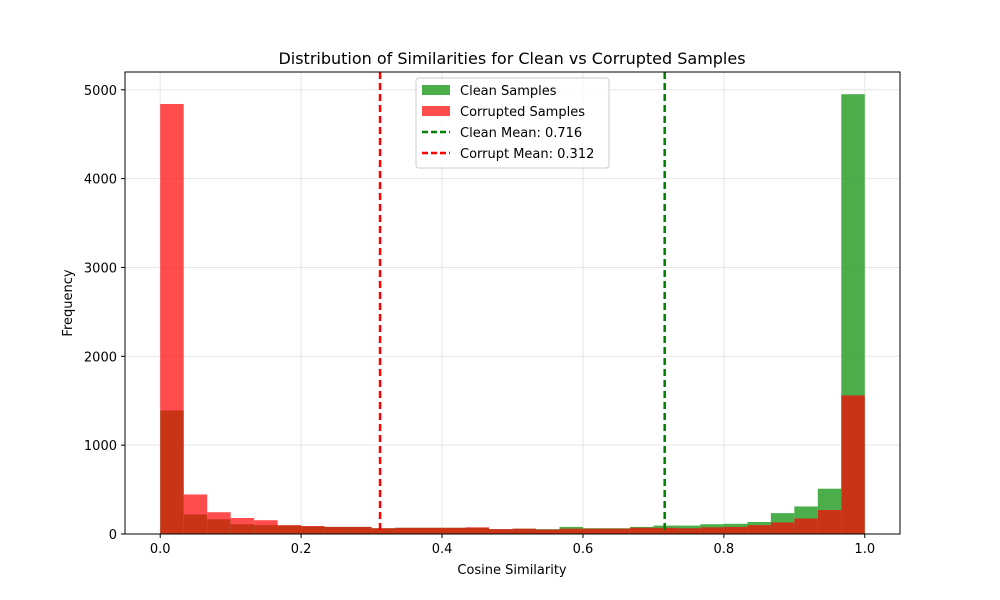 This screenshot has width=1000, height=600. I want to click on x-axis-ticks: 0.0 0.2 0.4 0.6 0.8 1.0, so click(512, 545).